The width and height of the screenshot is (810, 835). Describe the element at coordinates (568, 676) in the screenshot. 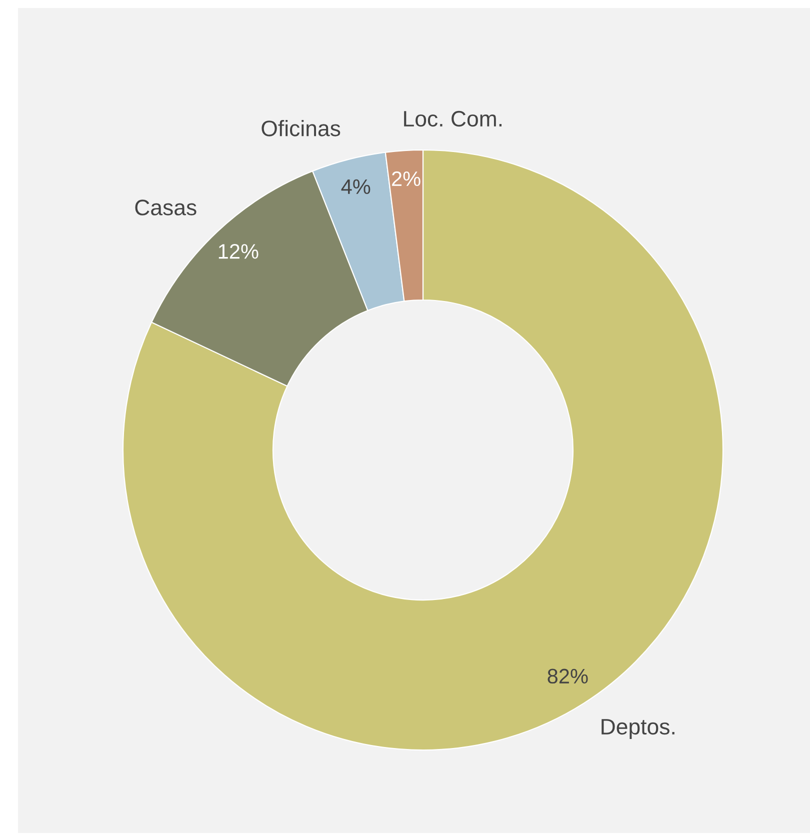

I see `data-label: 82%` at that location.